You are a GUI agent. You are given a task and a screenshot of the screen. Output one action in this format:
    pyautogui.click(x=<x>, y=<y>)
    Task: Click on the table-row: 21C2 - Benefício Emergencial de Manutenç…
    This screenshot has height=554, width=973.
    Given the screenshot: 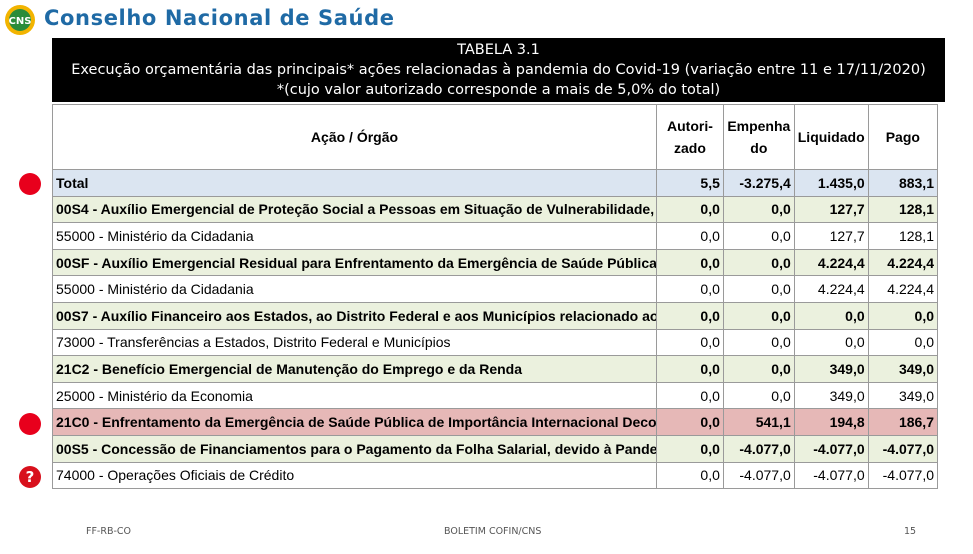 What is the action you would take?
    pyautogui.click(x=495, y=369)
    